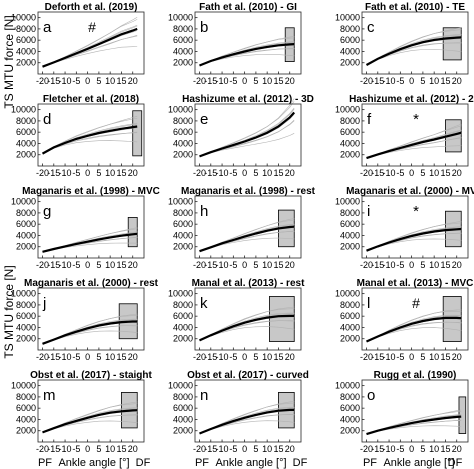 Image resolution: width=474 pixels, height=469 pixels. Describe the element at coordinates (250, 463) in the screenshot. I see `x-label-ankle-angle: Ankle angle [°]` at that location.